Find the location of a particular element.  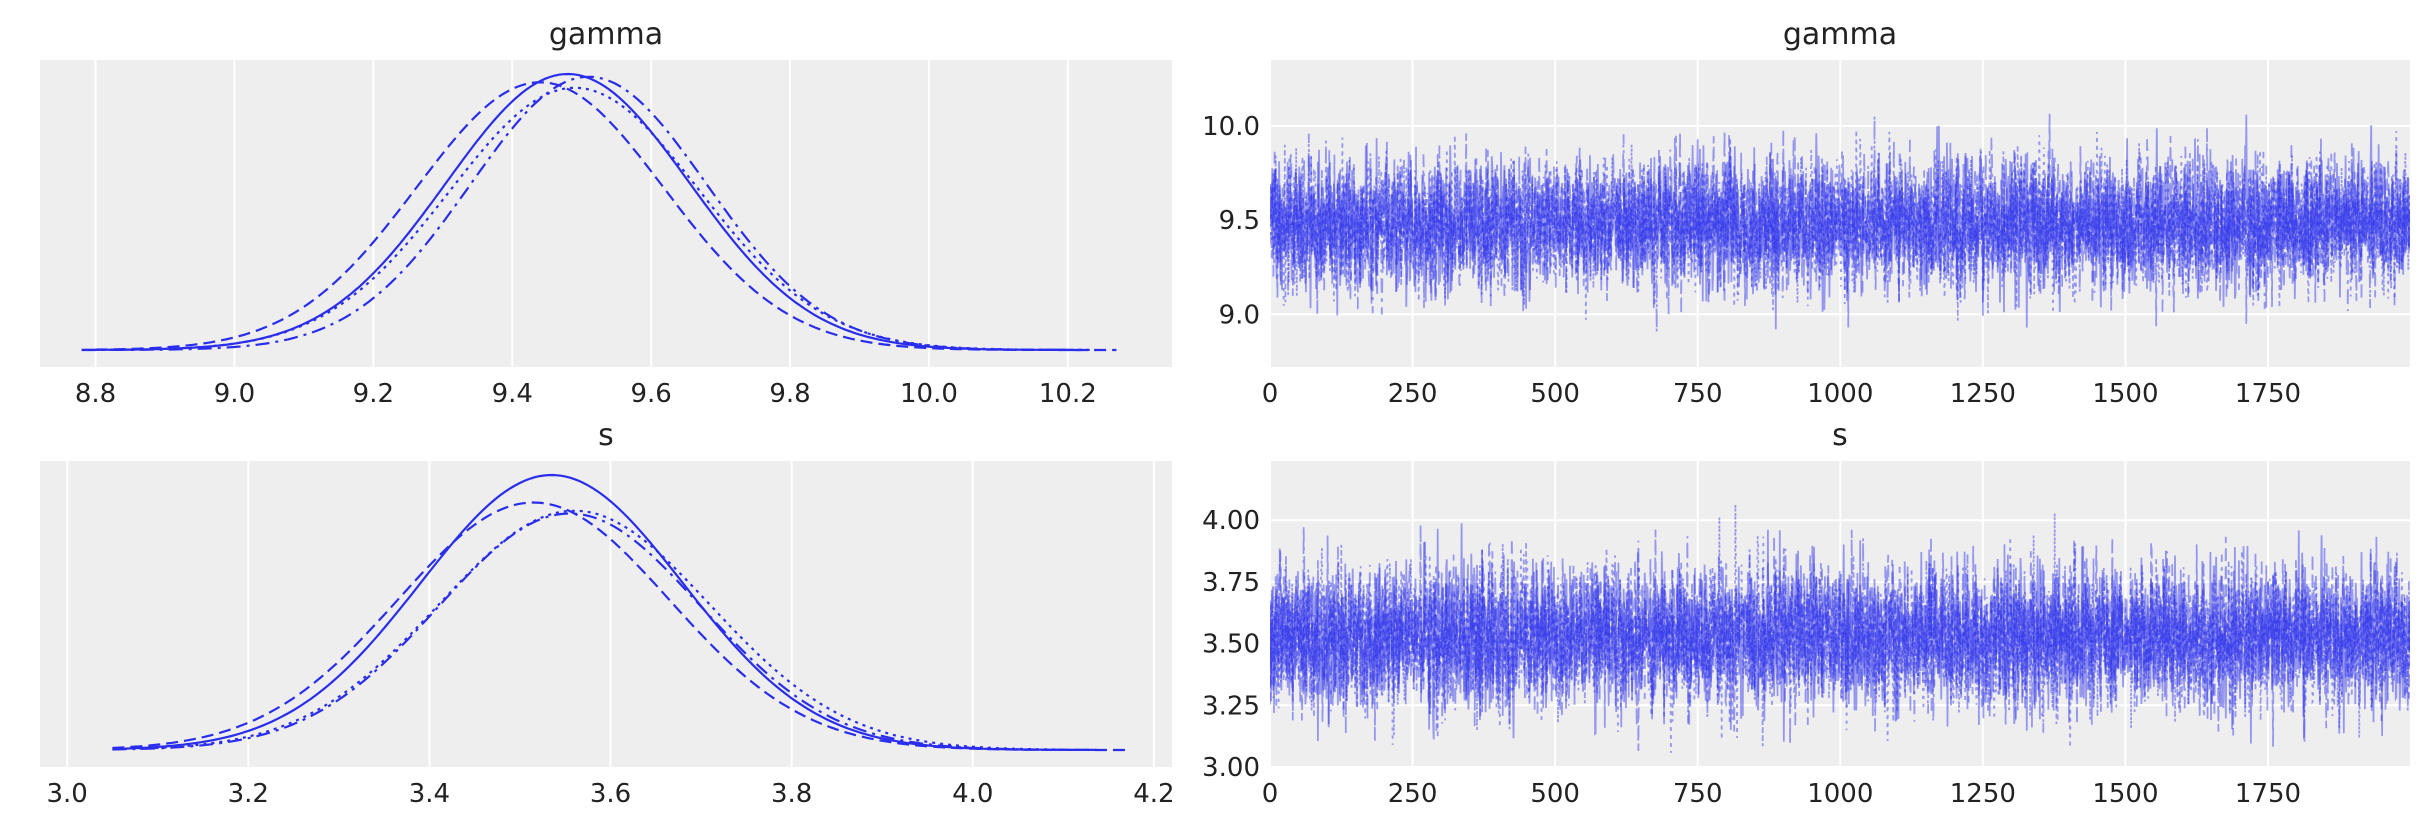

y-tick-label: 4.00 is located at coordinates (1231, 521).